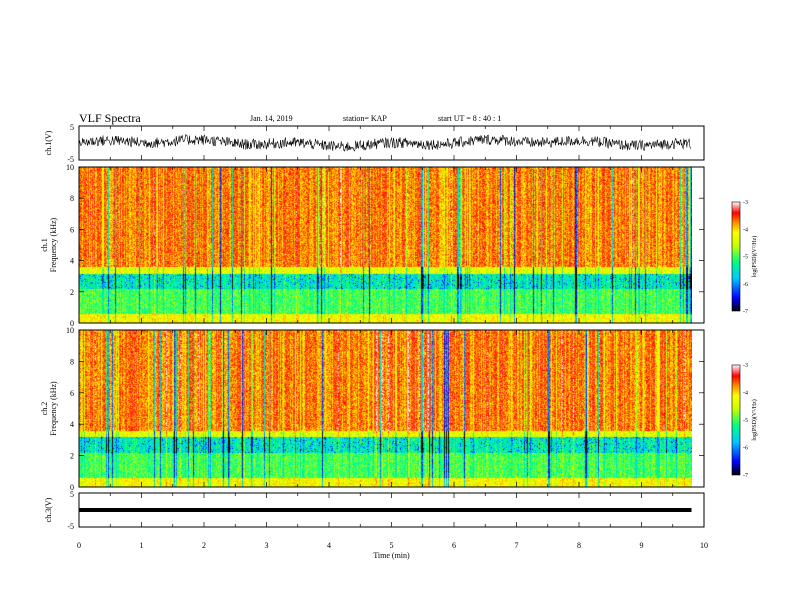 Image resolution: width=792 pixels, height=612 pixels. Describe the element at coordinates (44, 409) in the screenshot. I see `ch2-ylabel-channel: ch.2` at that location.